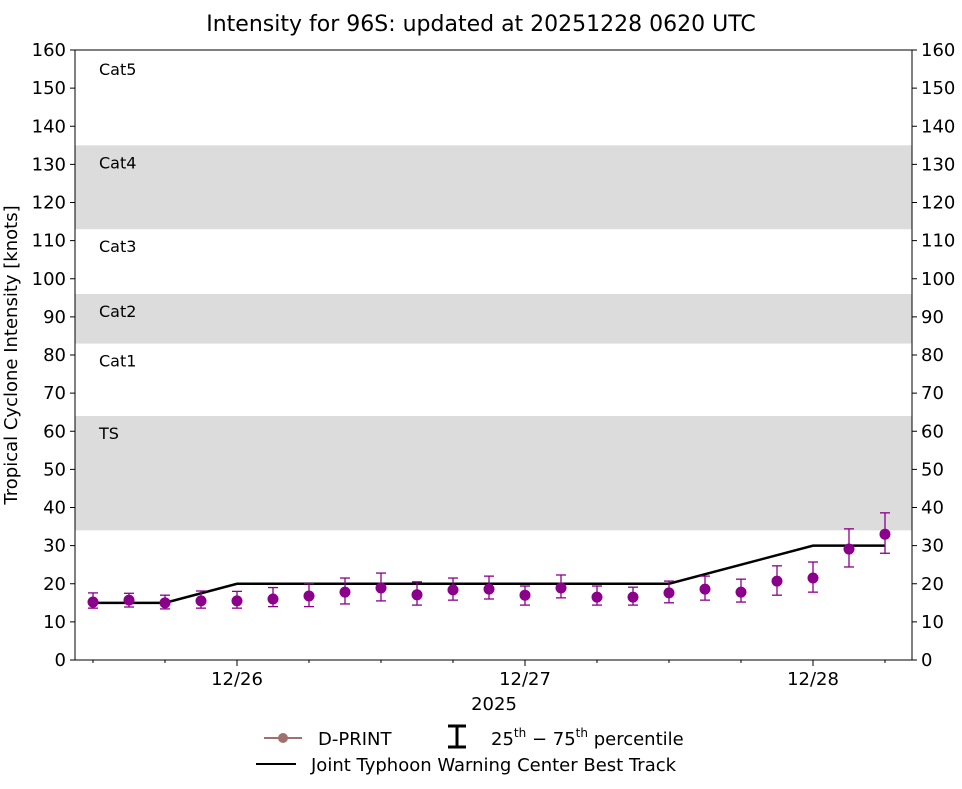 This screenshot has width=962, height=789. Describe the element at coordinates (54, 469) in the screenshot. I see `y-tick-label: 50` at that location.